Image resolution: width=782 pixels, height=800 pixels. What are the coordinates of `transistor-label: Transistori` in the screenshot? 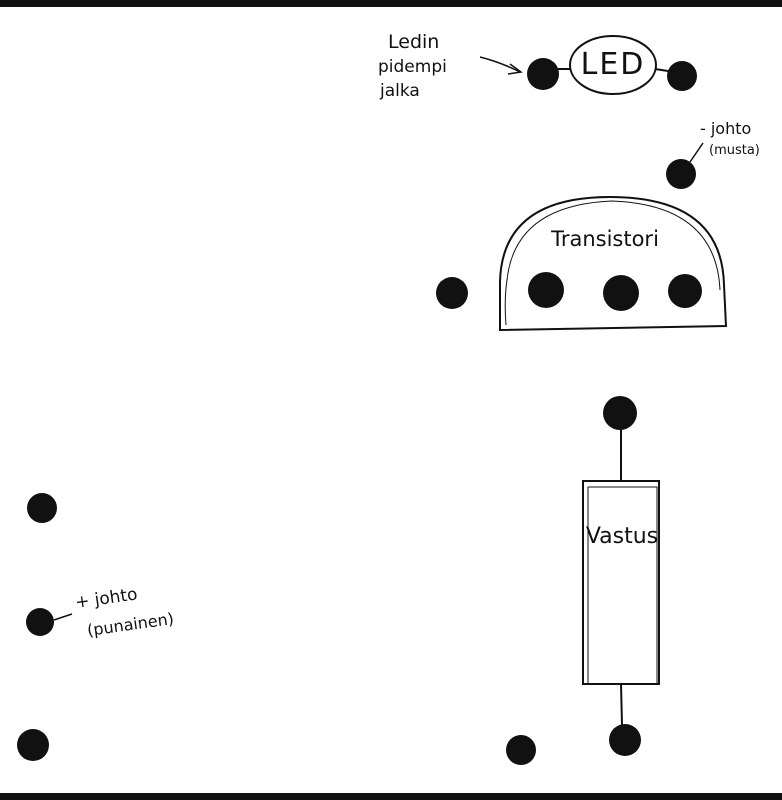 It's located at (604, 239).